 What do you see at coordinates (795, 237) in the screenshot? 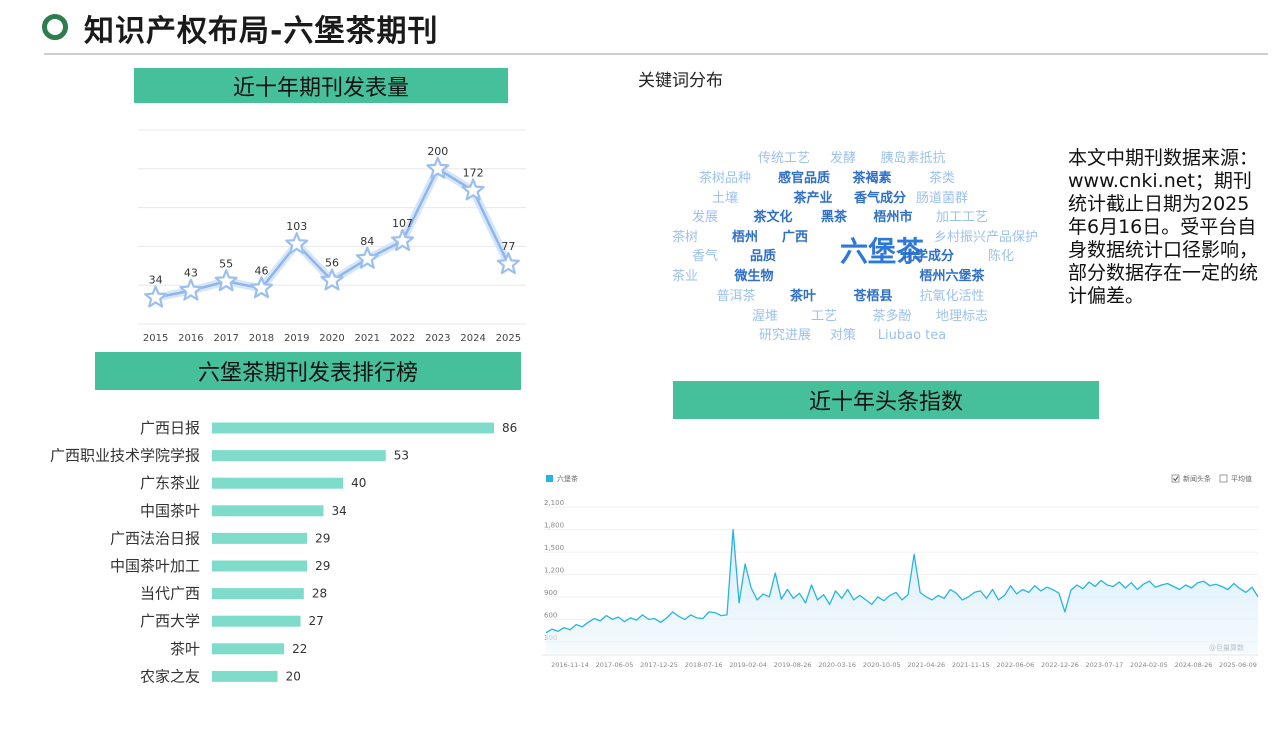
I see `keyword: 广西` at bounding box center [795, 237].